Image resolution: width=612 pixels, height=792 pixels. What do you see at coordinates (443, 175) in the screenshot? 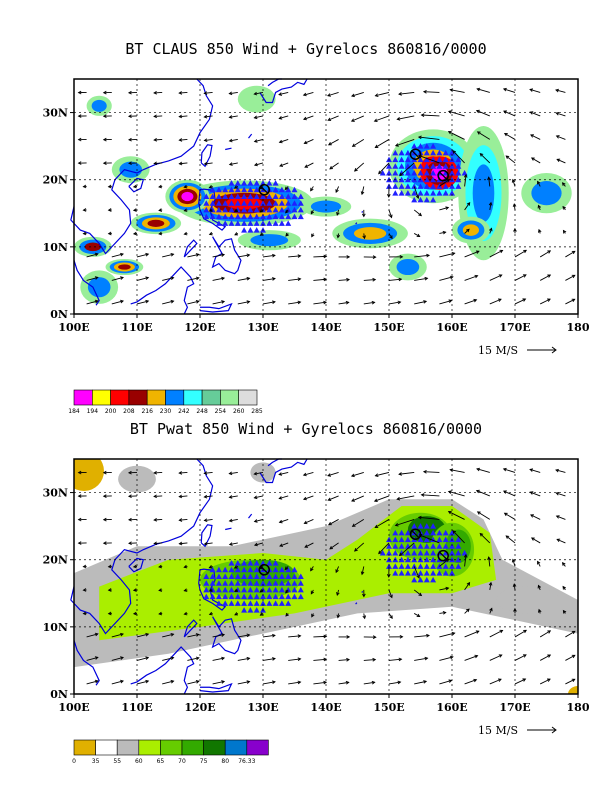
I see `storm-symbol` at bounding box center [443, 175].